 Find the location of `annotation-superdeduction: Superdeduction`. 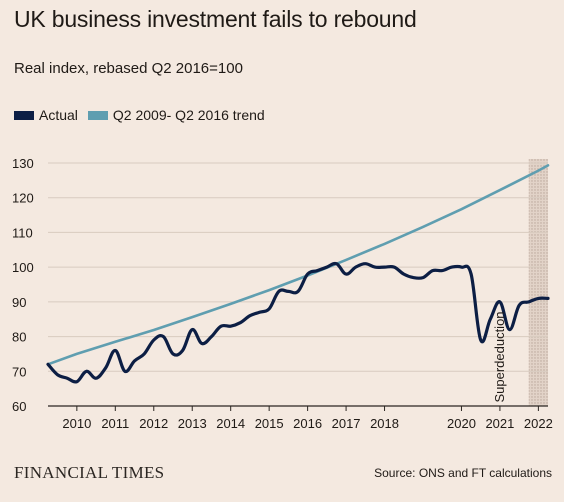

annotation-superdeduction: Superdeduction is located at coordinates (499, 356).